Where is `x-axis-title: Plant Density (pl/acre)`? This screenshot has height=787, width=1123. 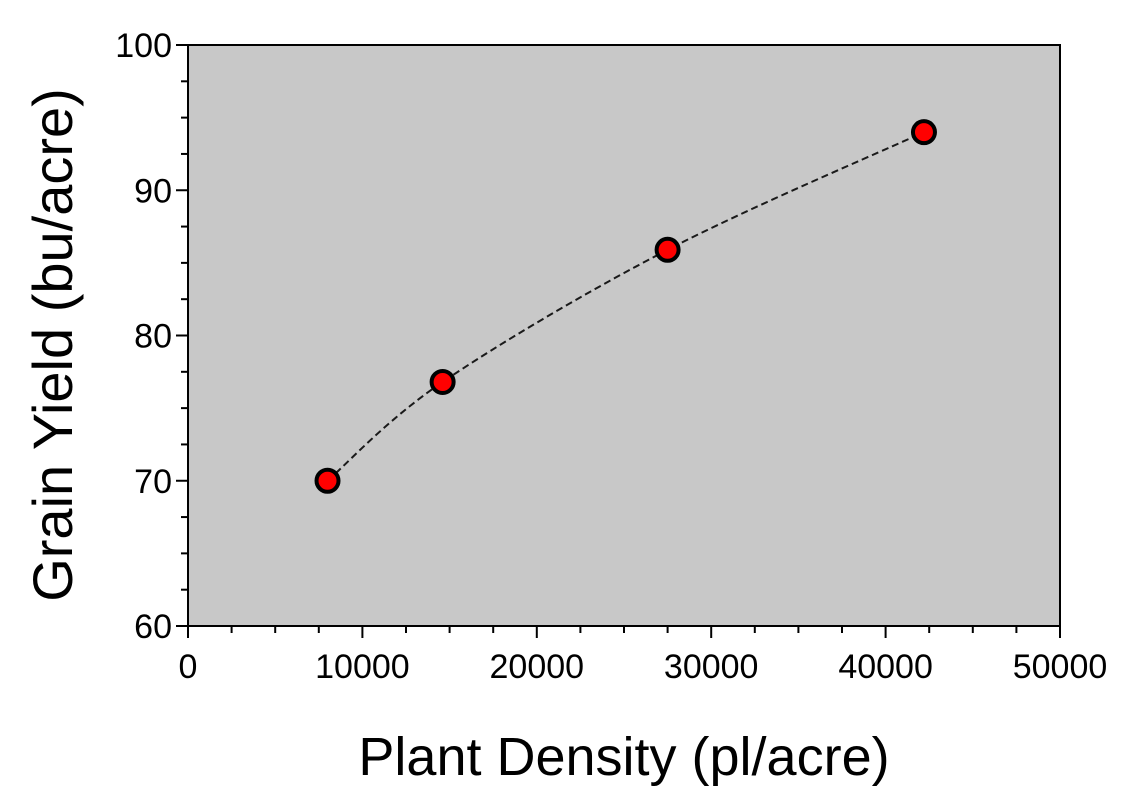 x-axis-title: Plant Density (pl/acre) is located at coordinates (623, 757).